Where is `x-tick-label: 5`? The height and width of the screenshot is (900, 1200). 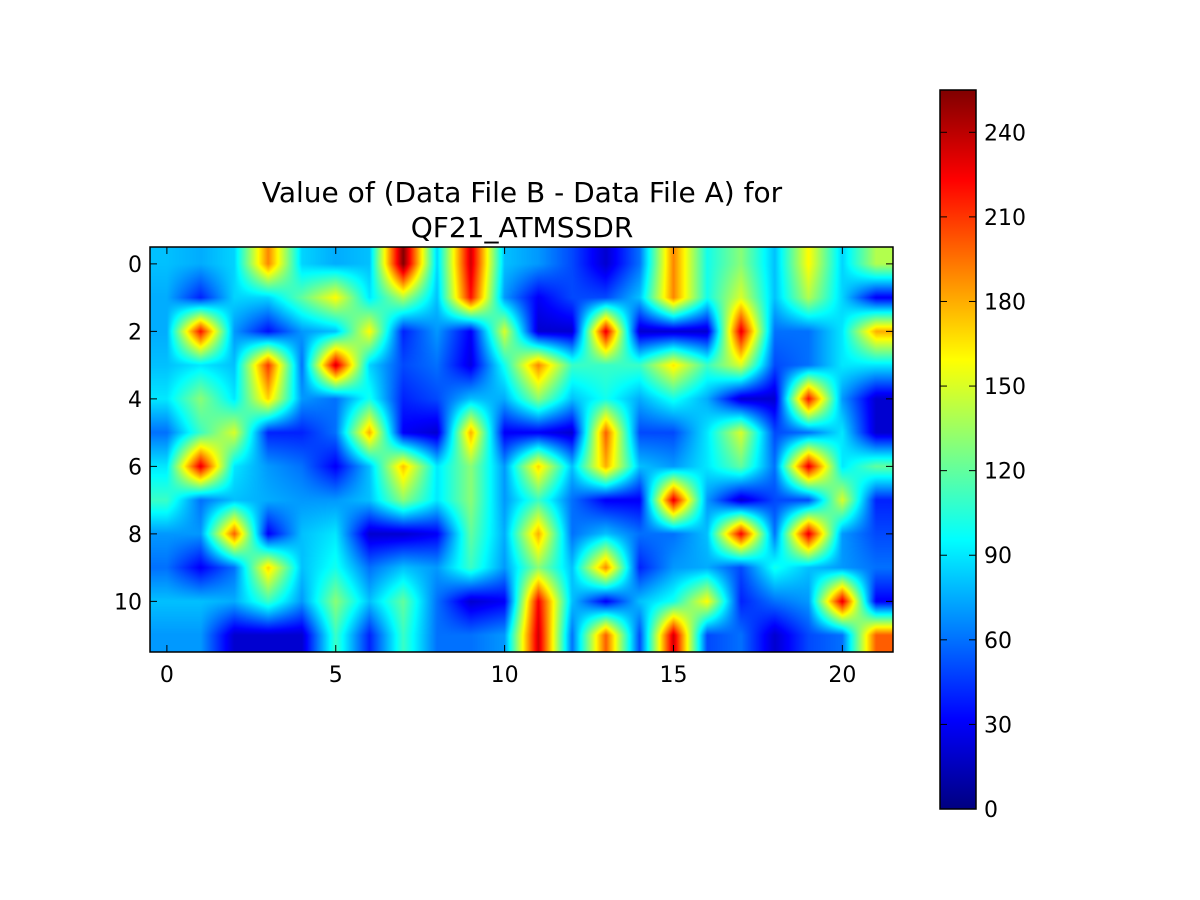 x-tick-label: 5 is located at coordinates (336, 675).